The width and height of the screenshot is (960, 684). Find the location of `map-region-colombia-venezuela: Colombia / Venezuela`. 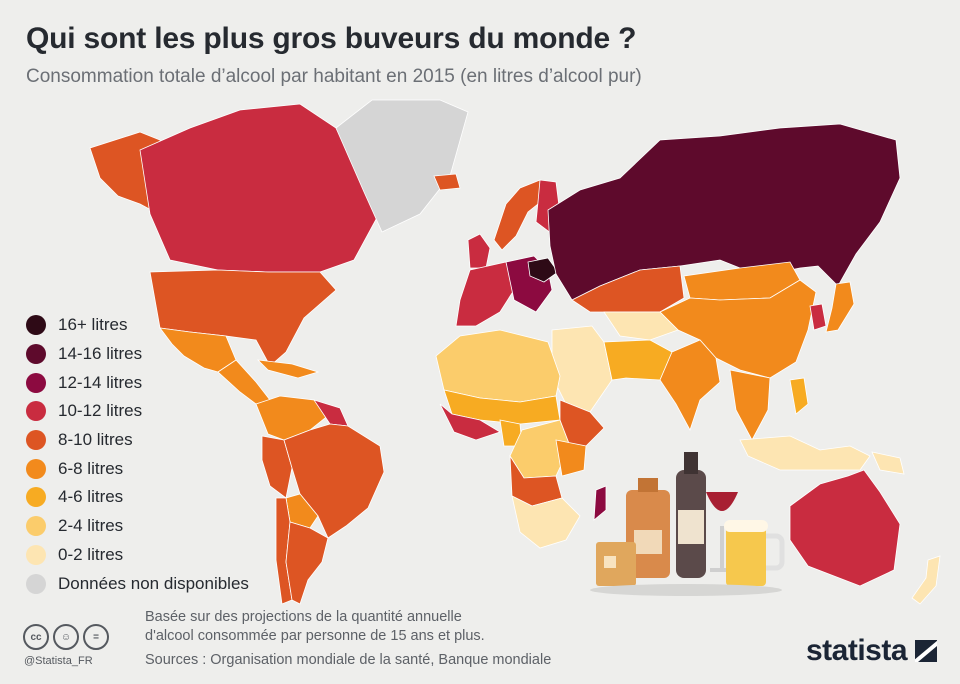

map-region-colombia-venezuela: Colombia / Venezuela is located at coordinates (293, 418).